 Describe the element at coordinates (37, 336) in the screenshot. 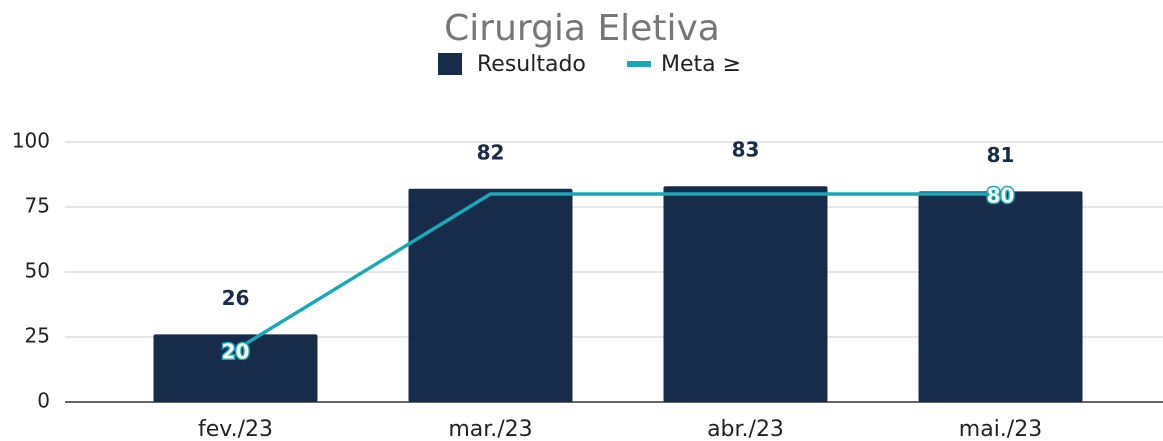

I see `y-tick-label: 25` at that location.